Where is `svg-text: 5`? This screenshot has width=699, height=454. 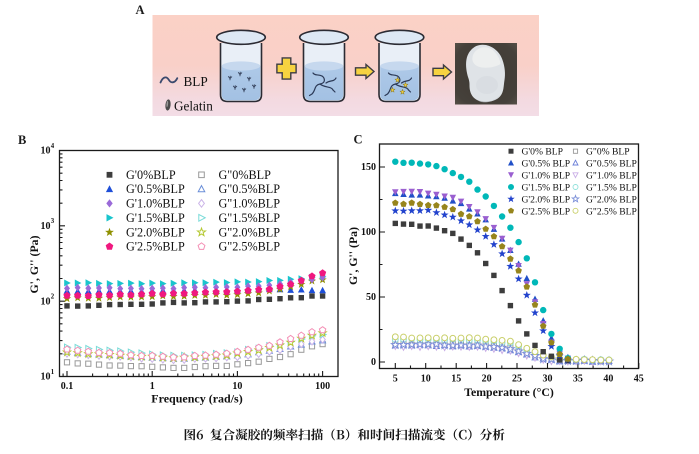
svg-text: 5 is located at coordinates (395, 379).